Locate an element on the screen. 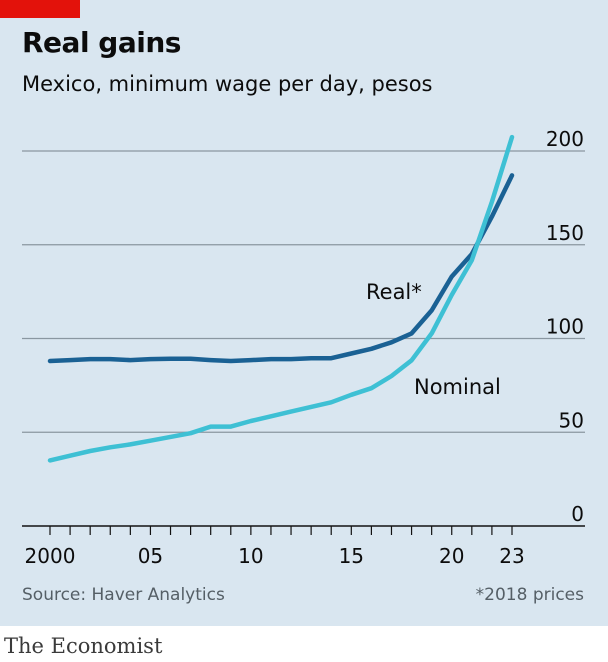 The width and height of the screenshot is (608, 662). brand-red-tag is located at coordinates (40, 9).